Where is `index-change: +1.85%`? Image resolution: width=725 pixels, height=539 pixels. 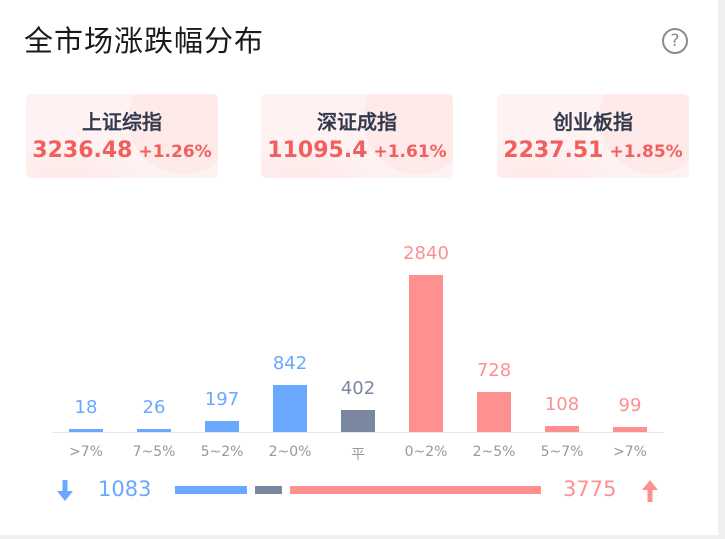
index-change: +1.85% is located at coordinates (646, 152).